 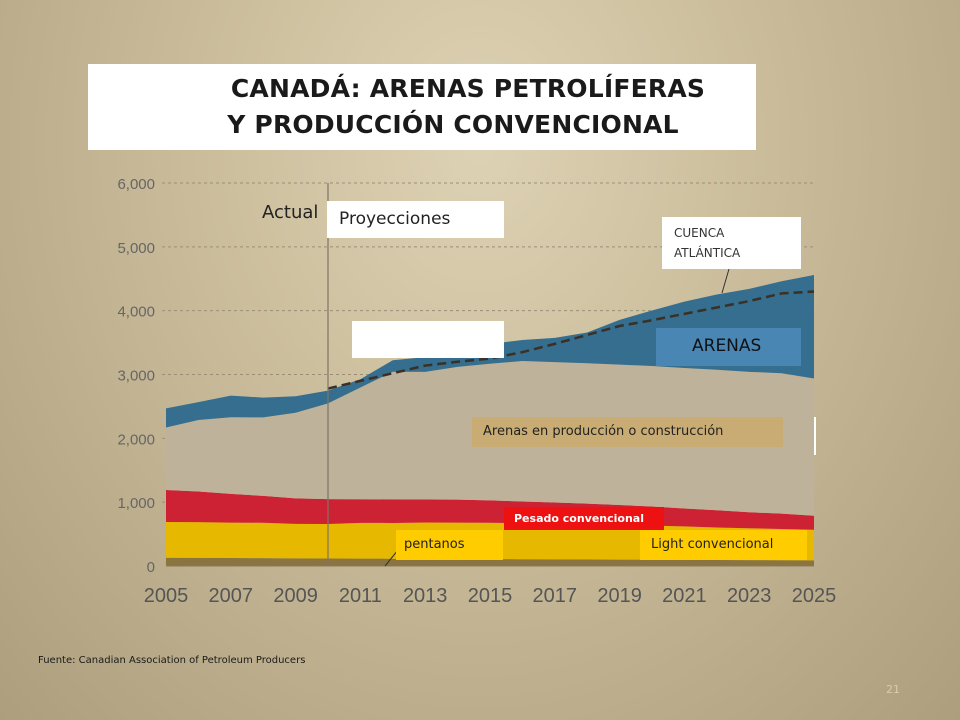 I want to click on pesado-text: Pesado convencional, so click(x=579, y=518).